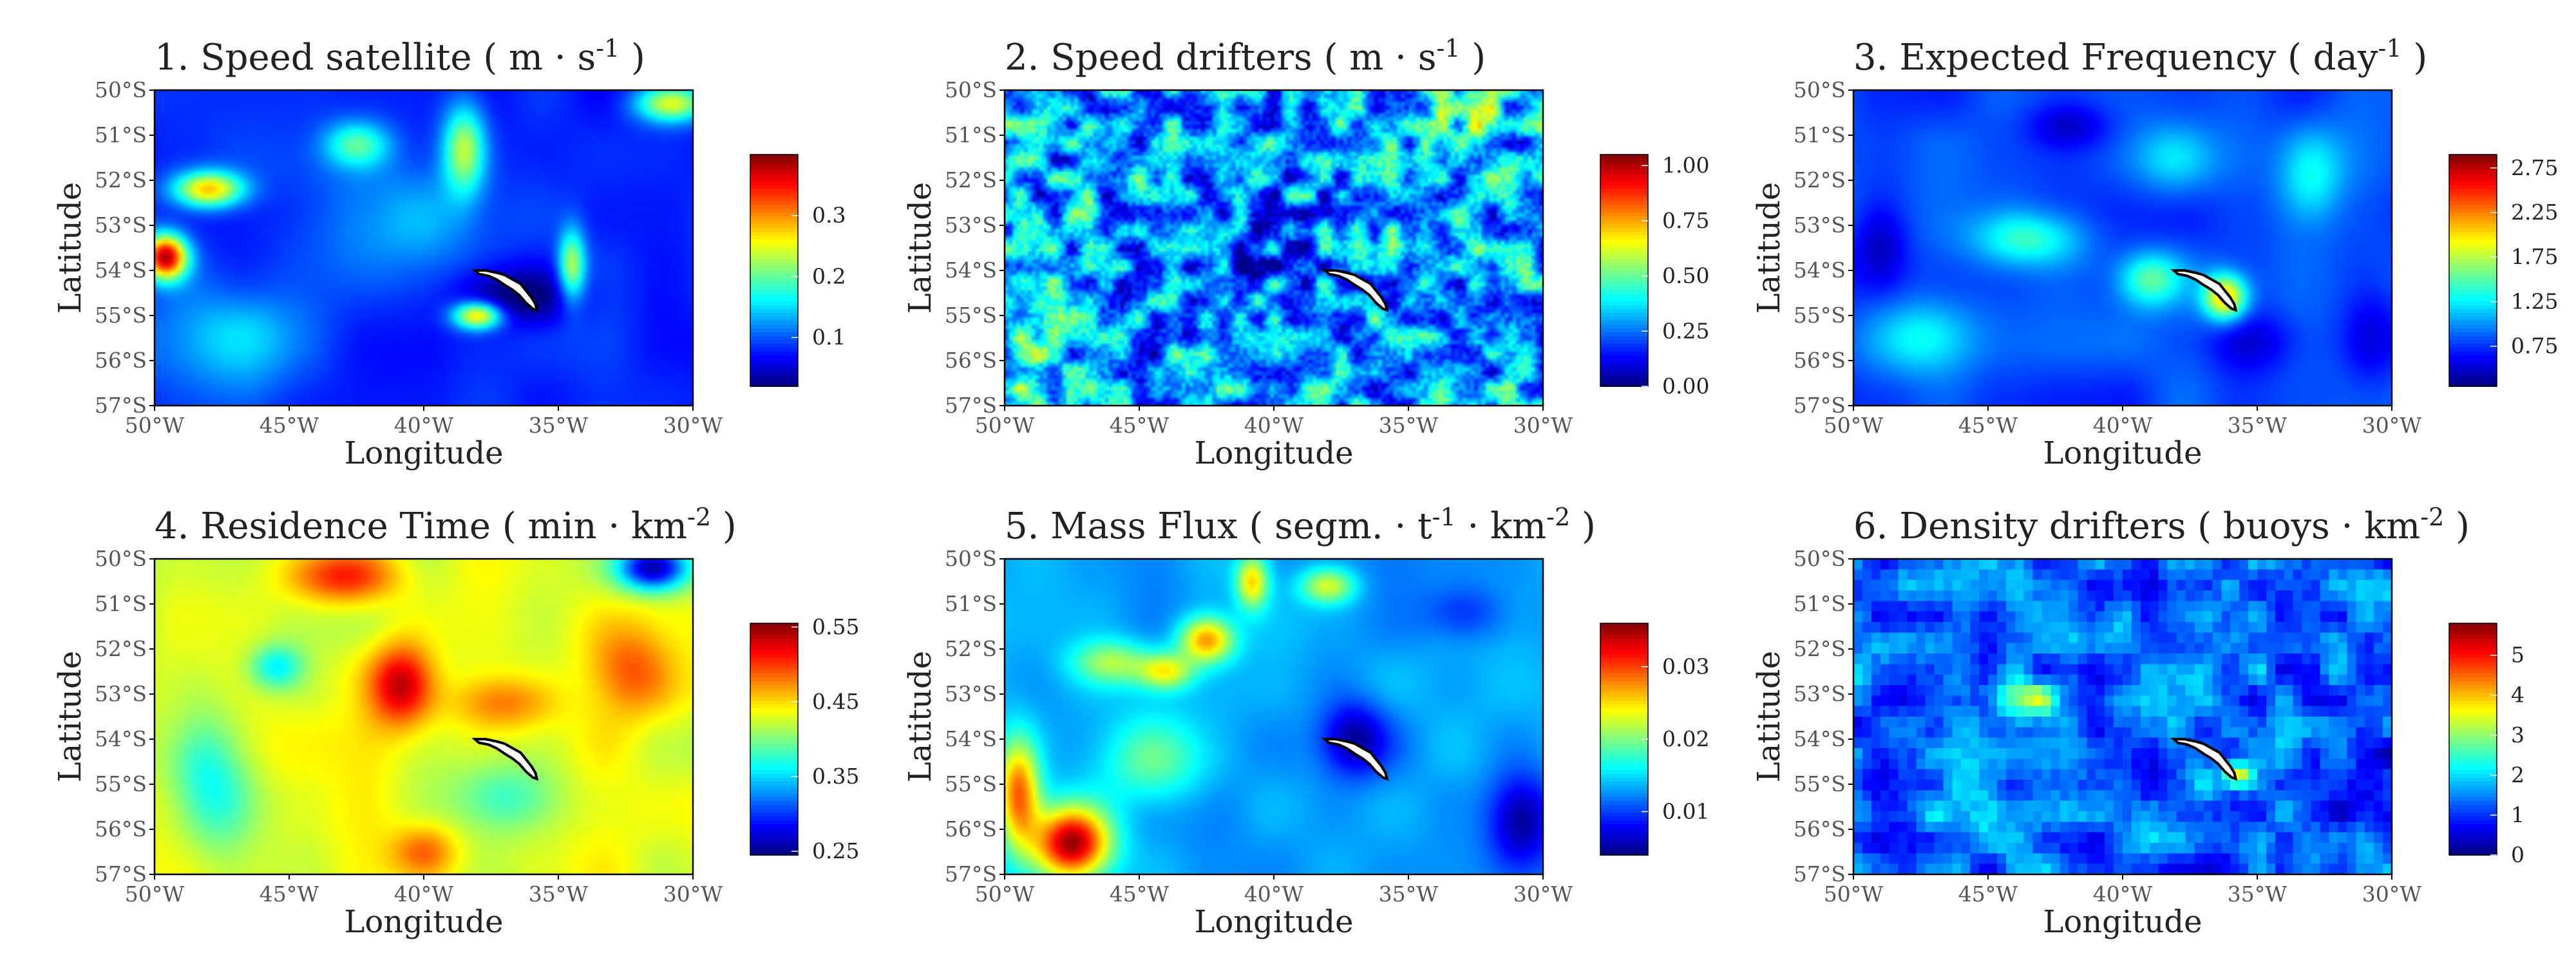  I want to click on x-tick-label: 40°W, so click(2122, 894).